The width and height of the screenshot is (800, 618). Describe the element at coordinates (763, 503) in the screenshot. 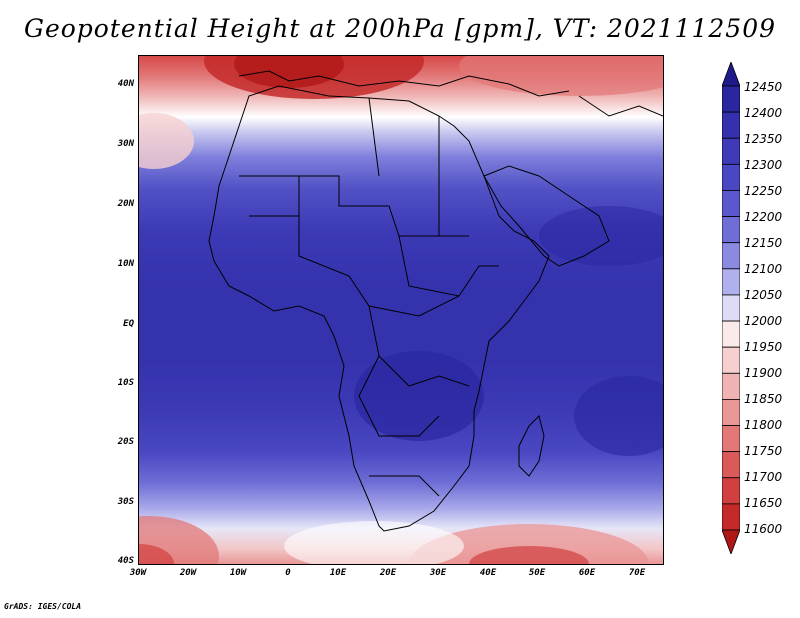

I see `colorbar-label-11650: 11650` at that location.